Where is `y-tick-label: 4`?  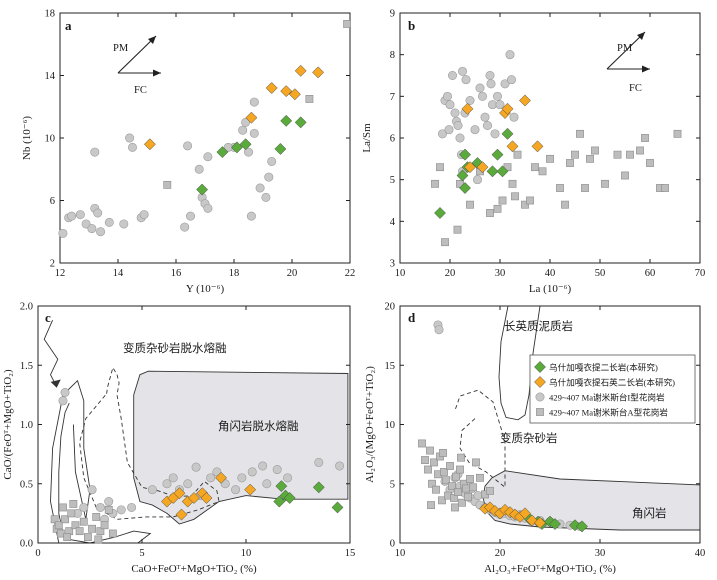 y-tick-label: 4 is located at coordinates (393, 222).